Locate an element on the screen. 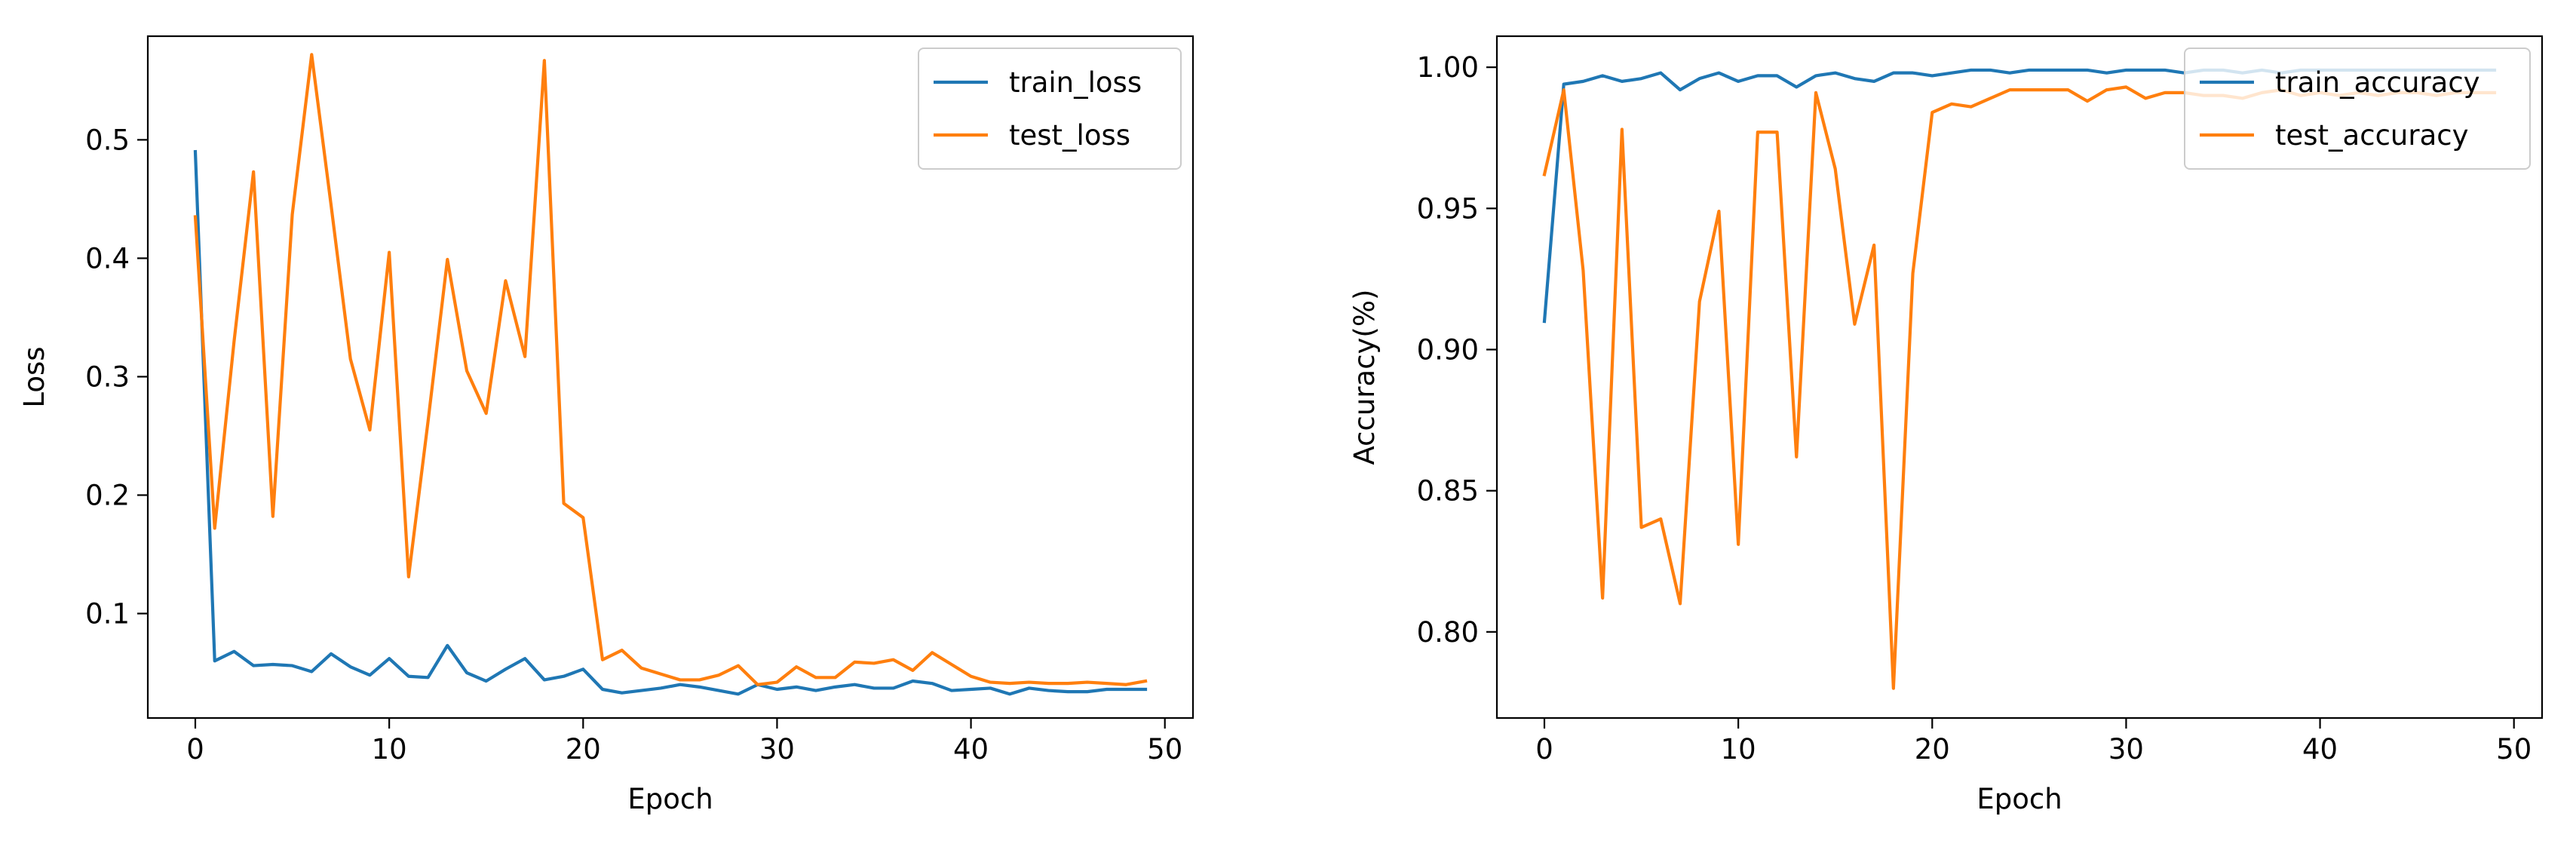  y-tick-label: 0.85 is located at coordinates (1448, 491).